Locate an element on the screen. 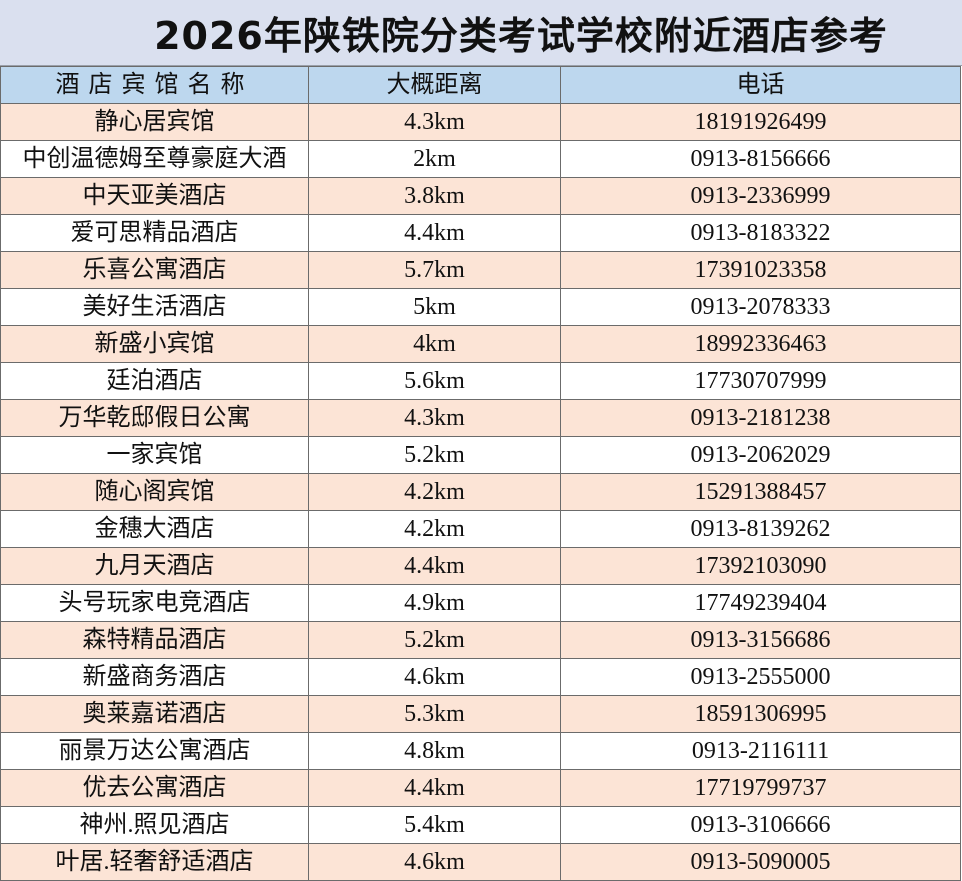 Image resolution: width=962 pixels, height=881 pixels. header-phone: 电话 is located at coordinates (760, 85).